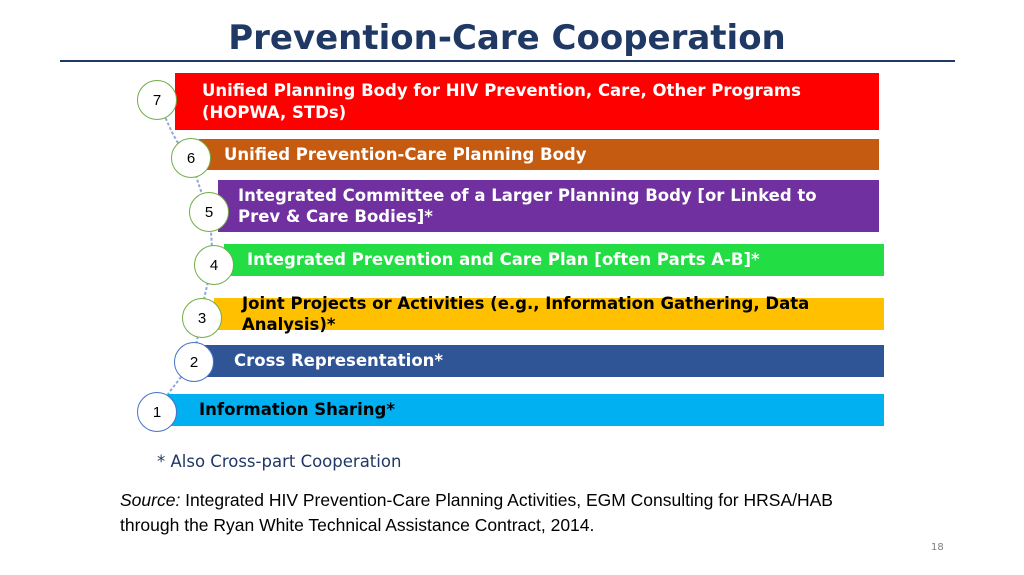 The image size is (1024, 575). I want to click on level-3-circle: 3, so click(202, 318).